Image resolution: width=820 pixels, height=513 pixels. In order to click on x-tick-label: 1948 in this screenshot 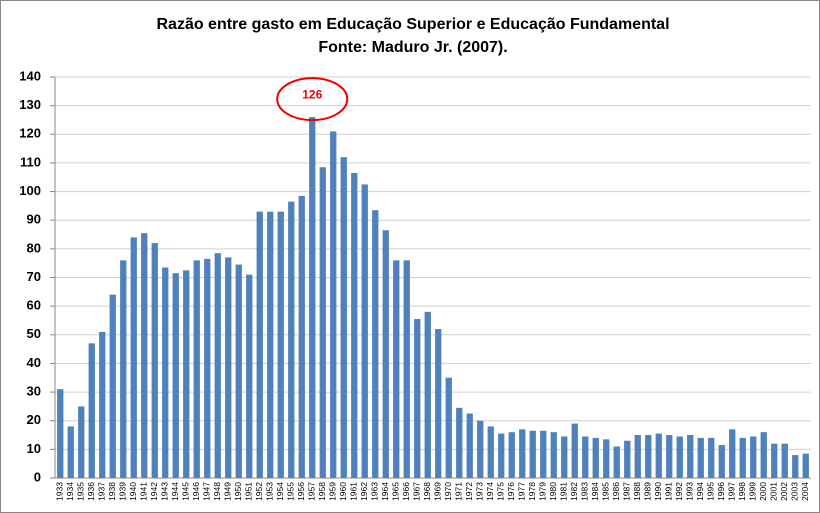, I will do `click(217, 491)`.